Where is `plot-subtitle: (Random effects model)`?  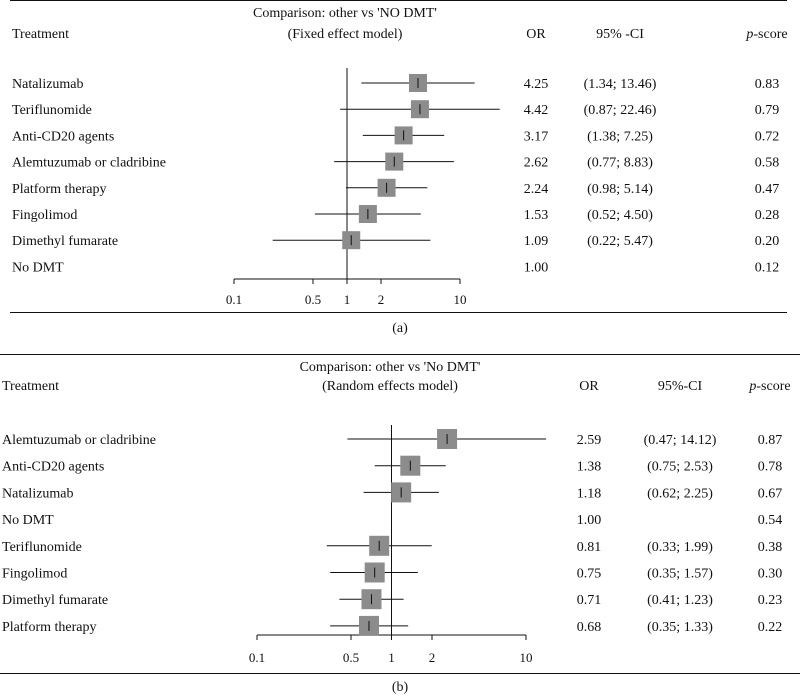
plot-subtitle: (Random effects model) is located at coordinates (390, 386).